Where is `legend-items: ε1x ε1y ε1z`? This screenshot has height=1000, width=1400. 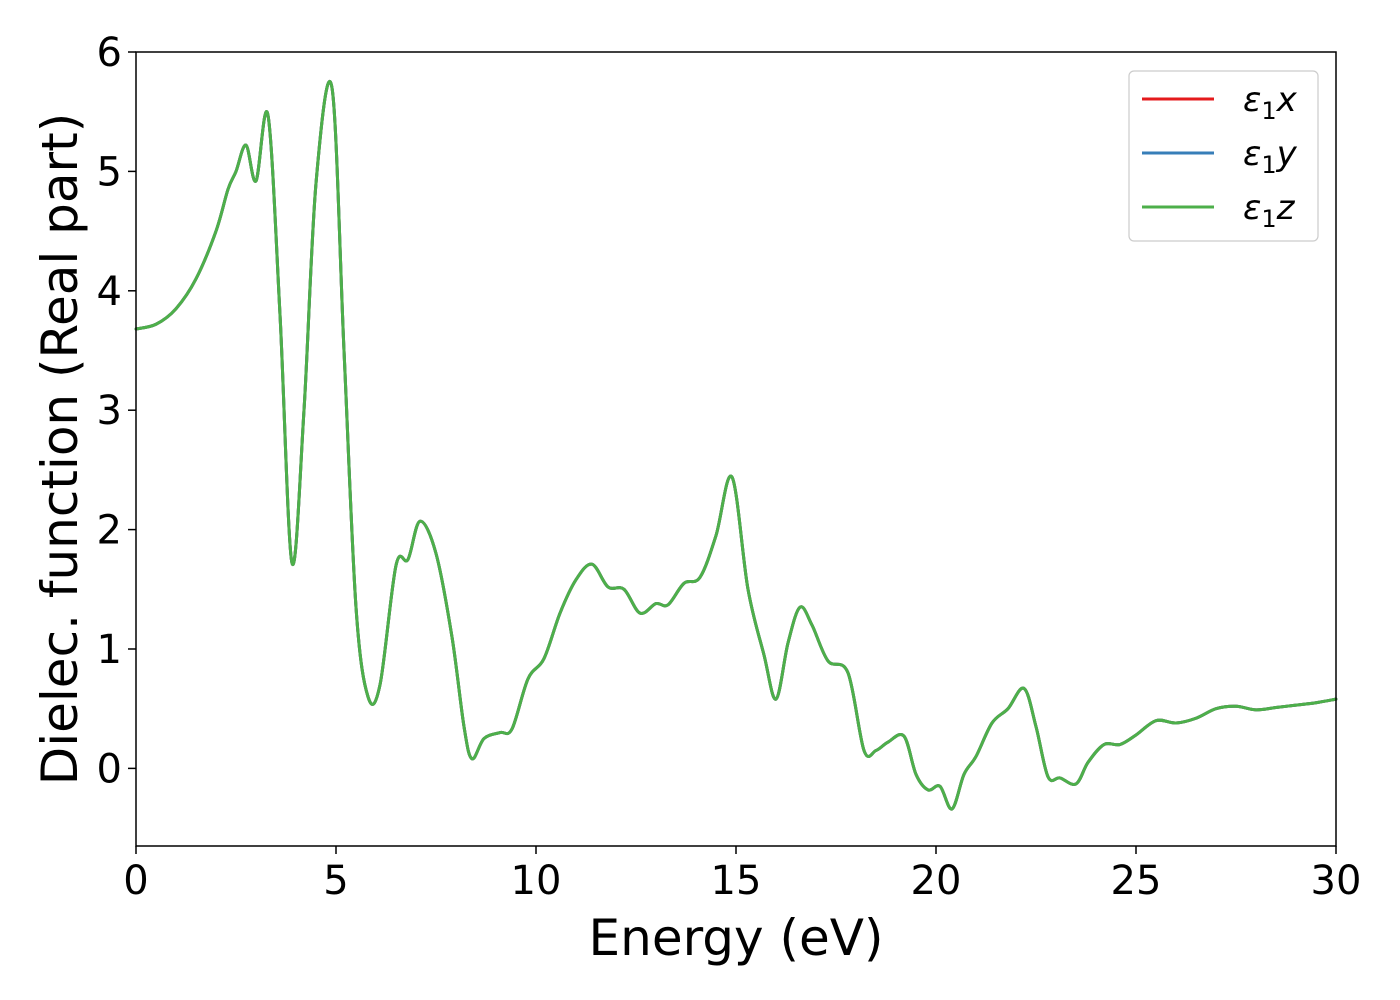
legend-items: ε1x ε1y ε1z is located at coordinates (1220, 156).